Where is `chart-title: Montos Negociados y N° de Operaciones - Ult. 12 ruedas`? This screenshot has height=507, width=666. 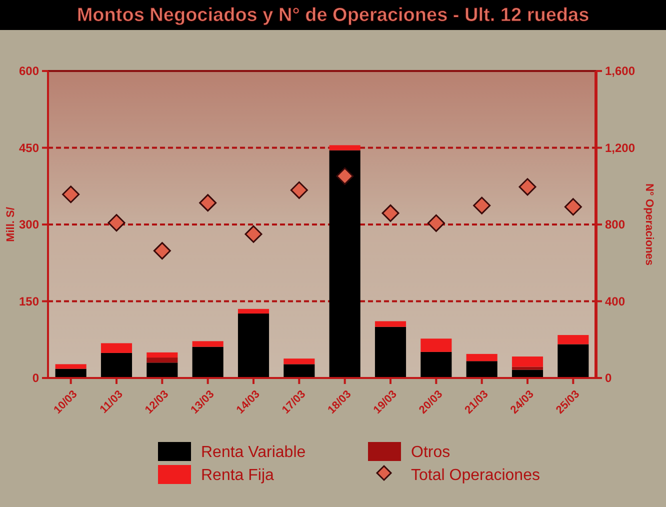 chart-title: Montos Negociados y N° de Operaciones - Ult. 12 ruedas is located at coordinates (333, 15).